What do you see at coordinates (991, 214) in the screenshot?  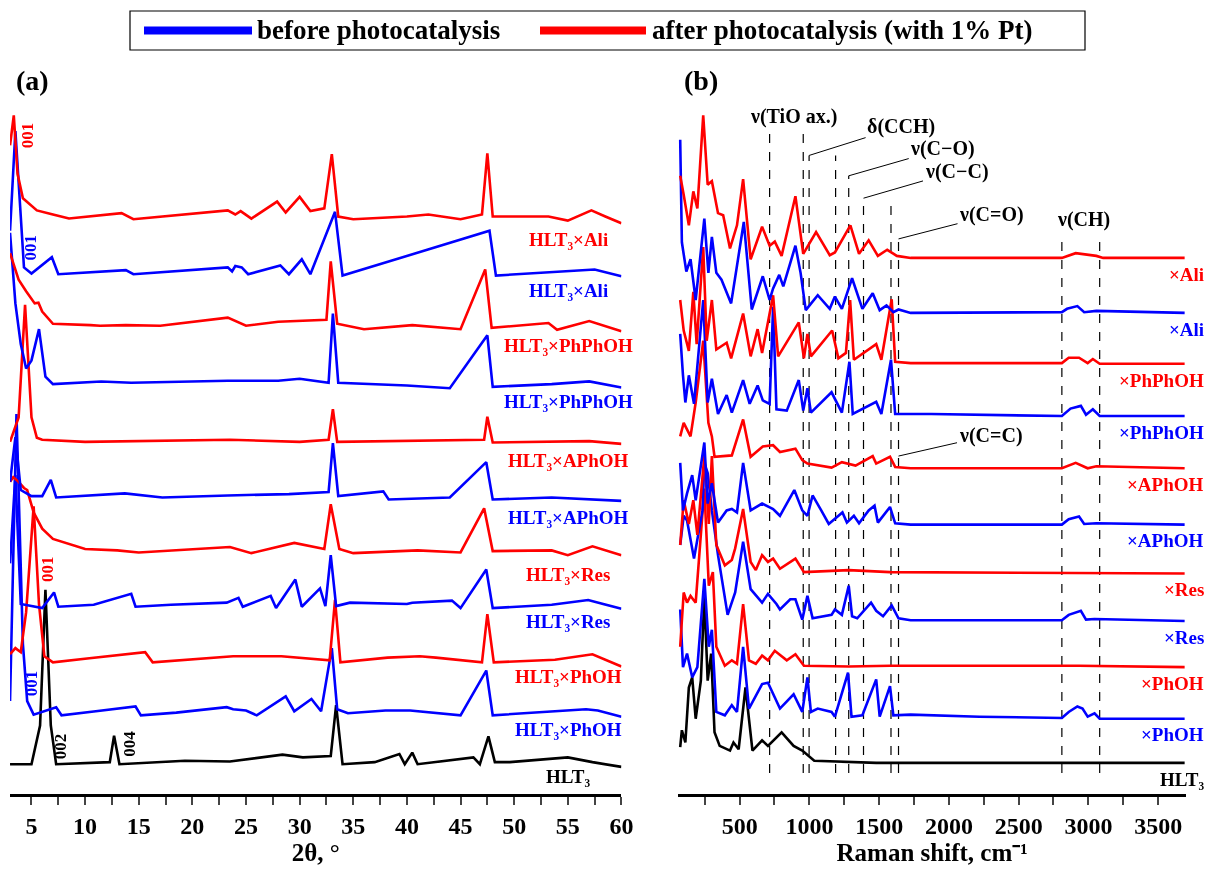 I see `annotation: ν(C=O)` at bounding box center [991, 214].